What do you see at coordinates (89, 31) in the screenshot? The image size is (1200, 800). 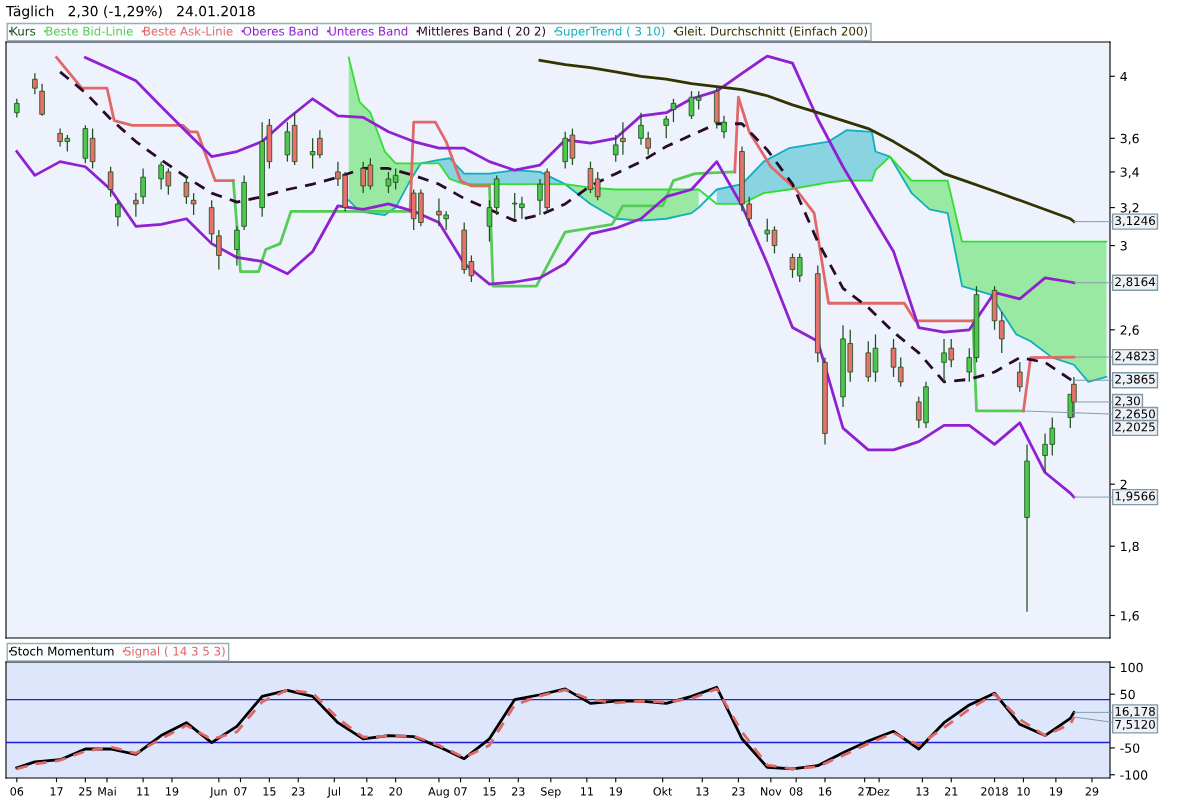 I see `legend-label: Beste Bid-Linie` at bounding box center [89, 31].